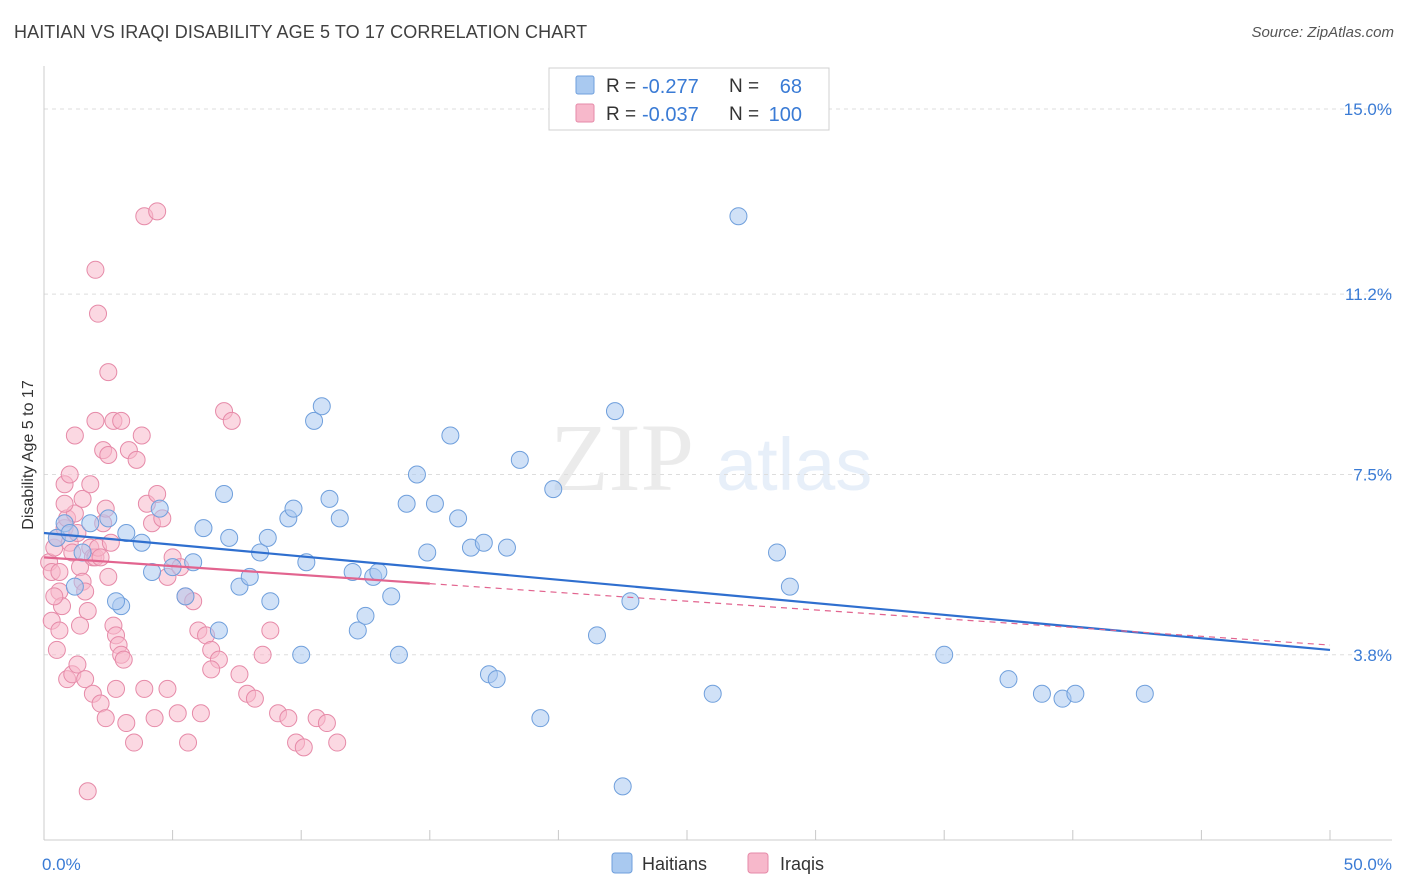 The image size is (1406, 892). I want to click on y-tick-label: 3.8%, so click(1372, 655).